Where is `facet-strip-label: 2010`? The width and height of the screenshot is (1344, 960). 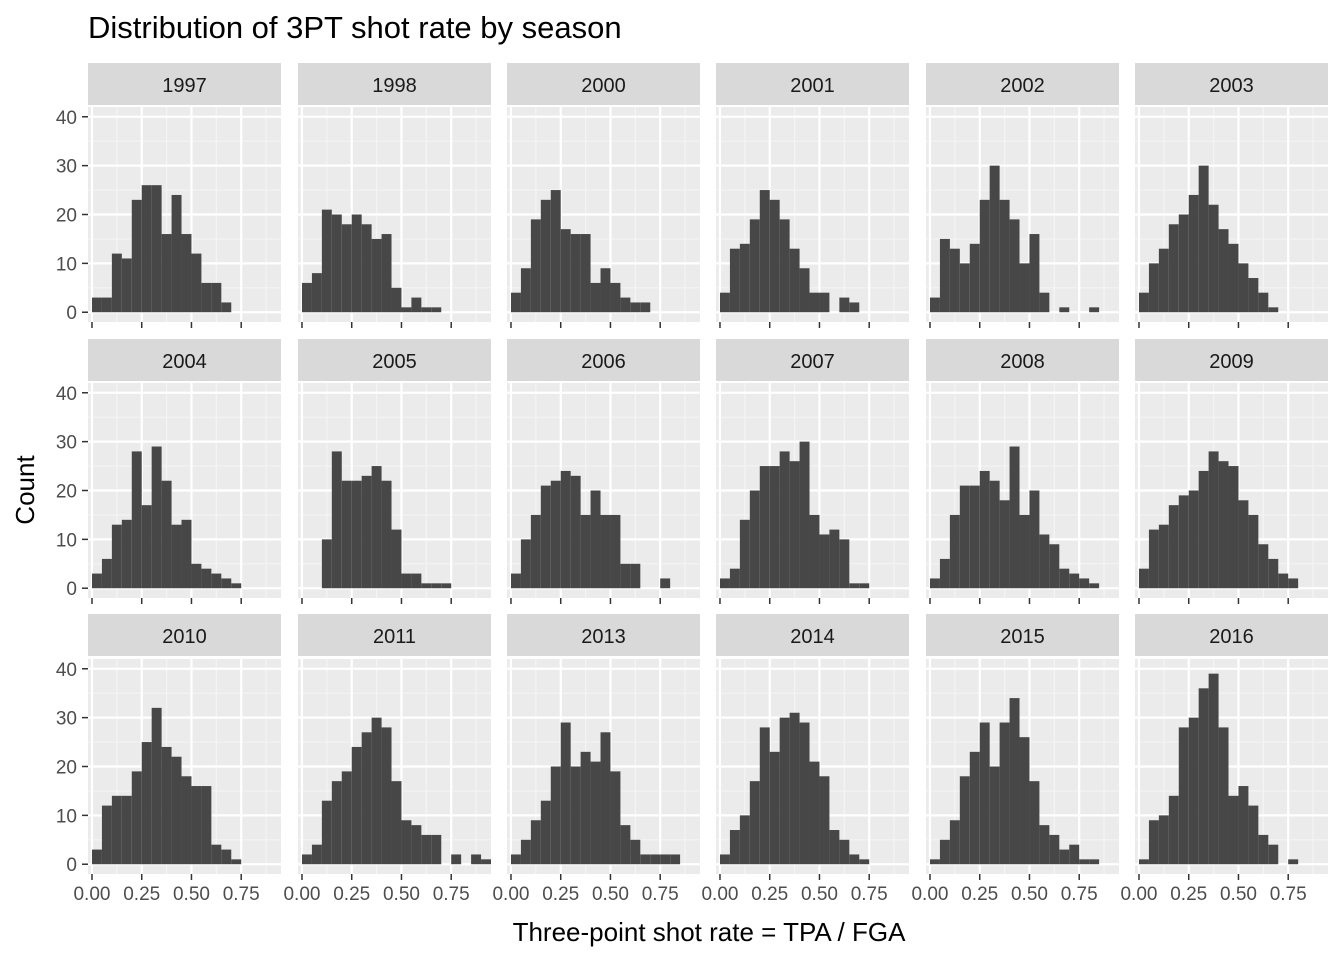
facet-strip-label: 2010 is located at coordinates (184, 637).